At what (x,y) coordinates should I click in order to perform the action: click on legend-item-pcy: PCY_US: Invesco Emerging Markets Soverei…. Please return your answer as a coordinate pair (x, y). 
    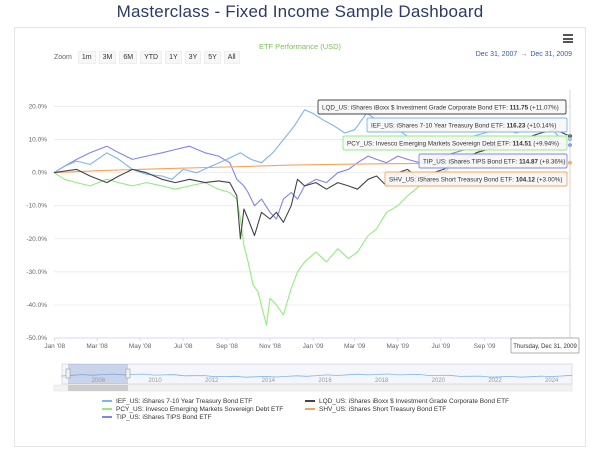
    Looking at the image, I should click on (192, 409).